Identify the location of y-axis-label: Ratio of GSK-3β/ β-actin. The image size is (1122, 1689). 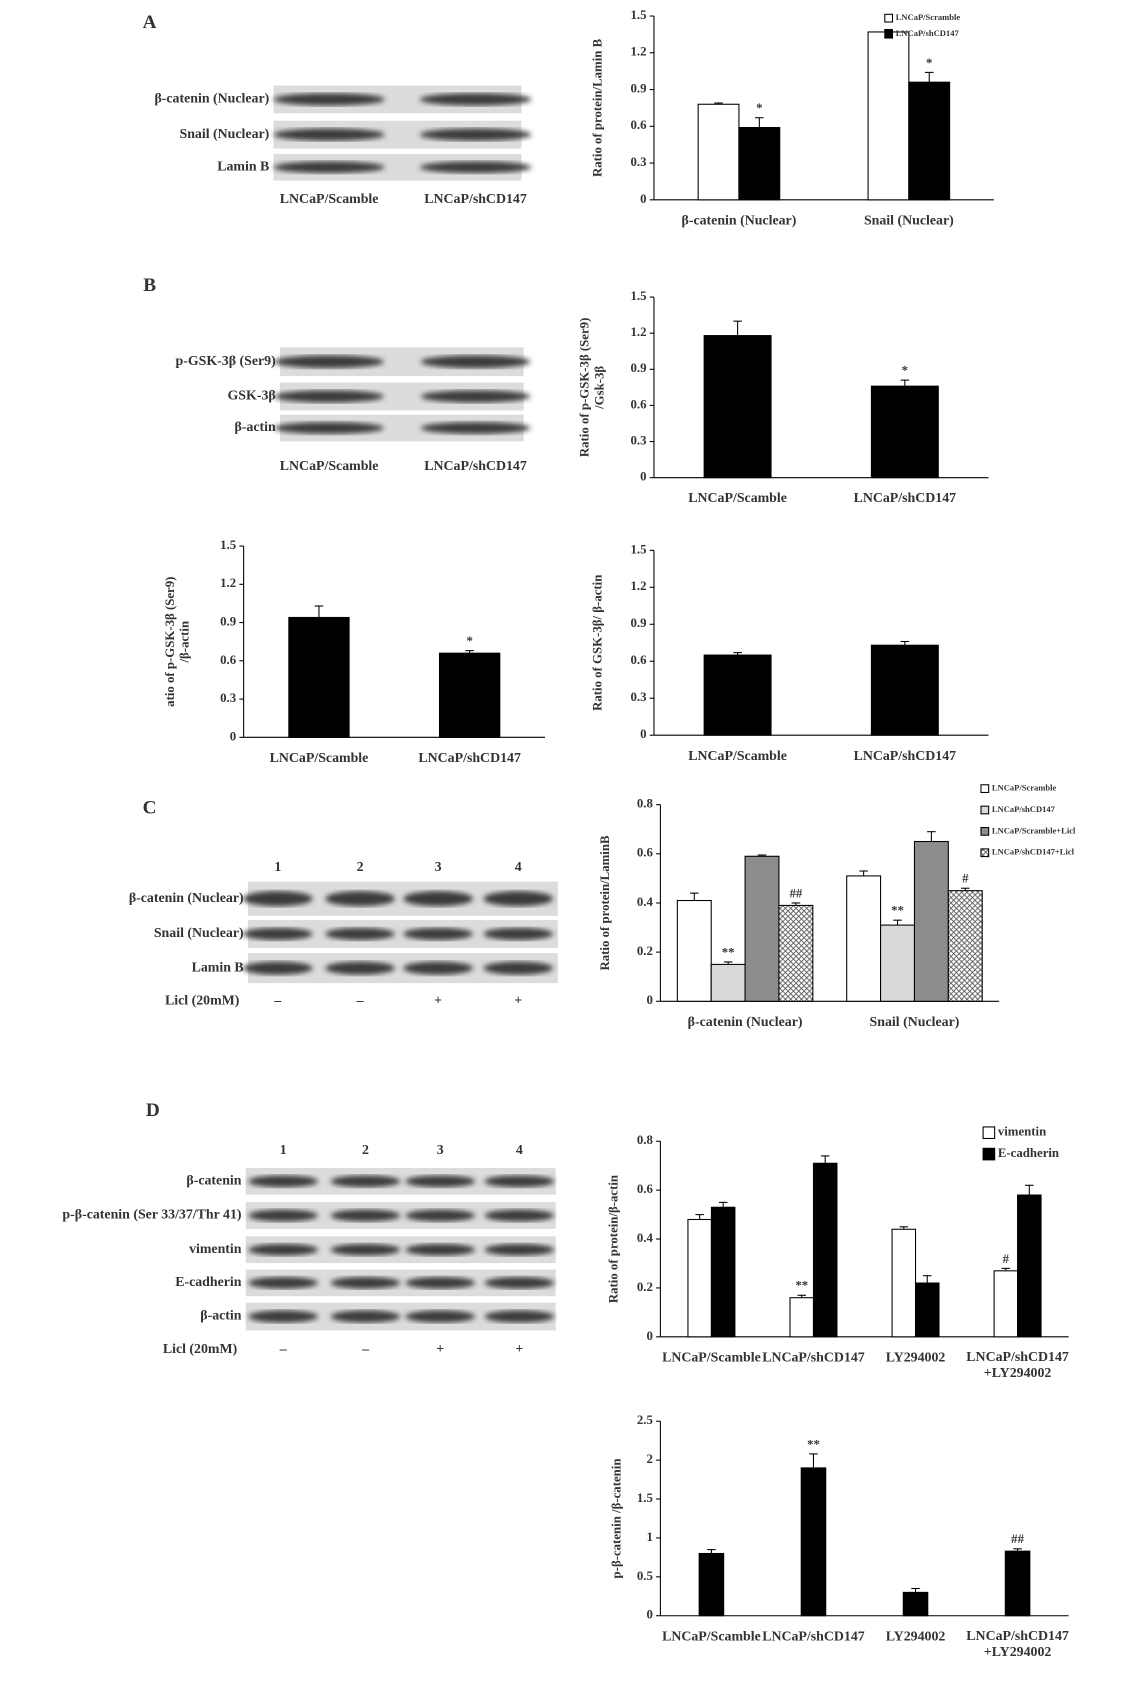
(597, 643).